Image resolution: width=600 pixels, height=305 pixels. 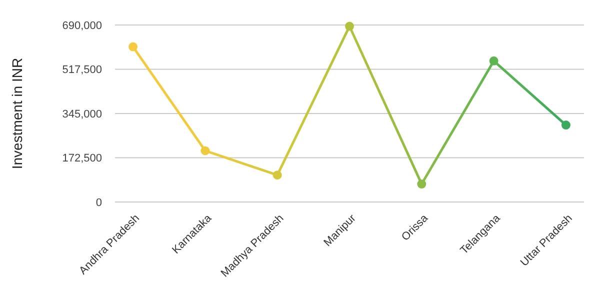 What do you see at coordinates (99, 202) in the screenshot?
I see `y-tick-label: 0` at bounding box center [99, 202].